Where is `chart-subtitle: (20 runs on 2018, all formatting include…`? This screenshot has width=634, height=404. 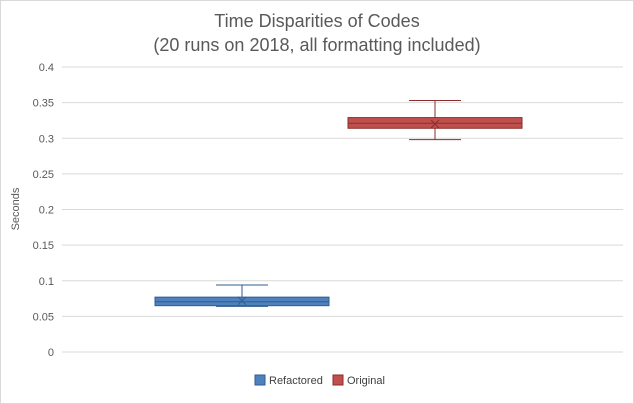 chart-subtitle: (20 runs on 2018, all formatting include… is located at coordinates (316, 45).